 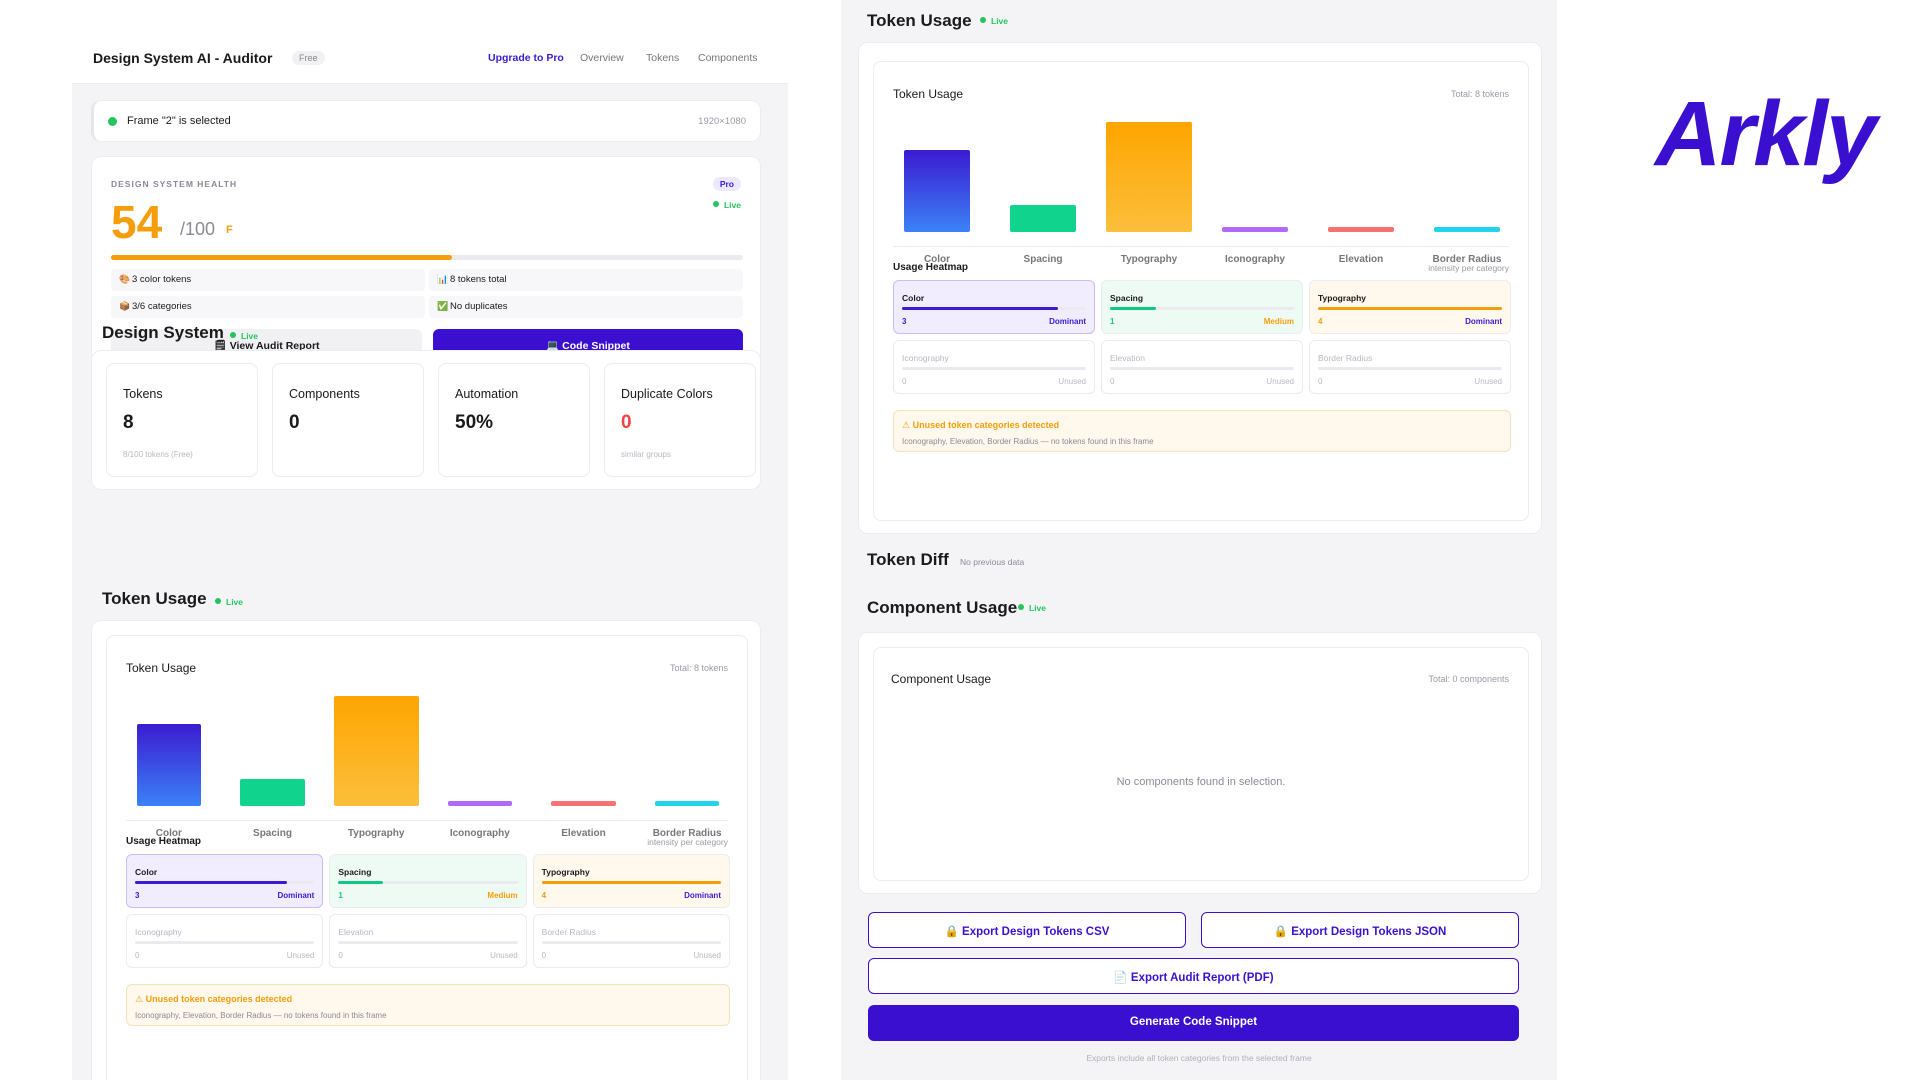 I want to click on pro-badge: Pro, so click(x=726, y=184).